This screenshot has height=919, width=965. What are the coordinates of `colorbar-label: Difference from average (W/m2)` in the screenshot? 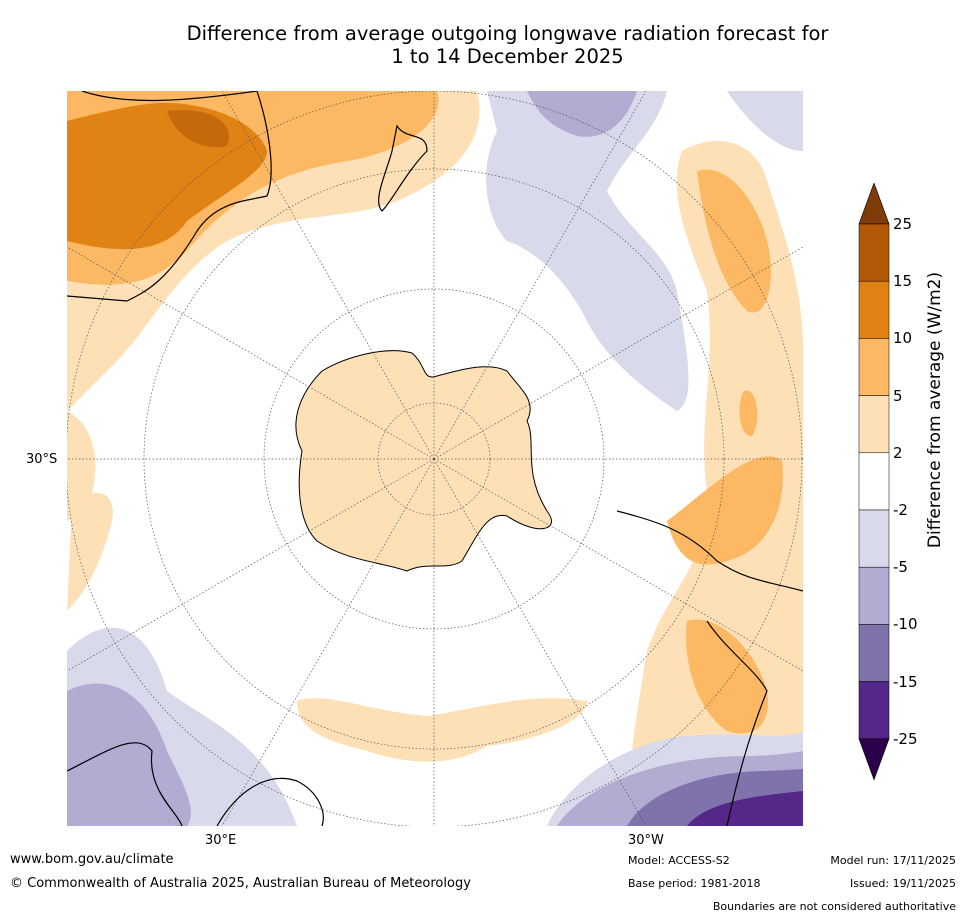 It's located at (935, 410).